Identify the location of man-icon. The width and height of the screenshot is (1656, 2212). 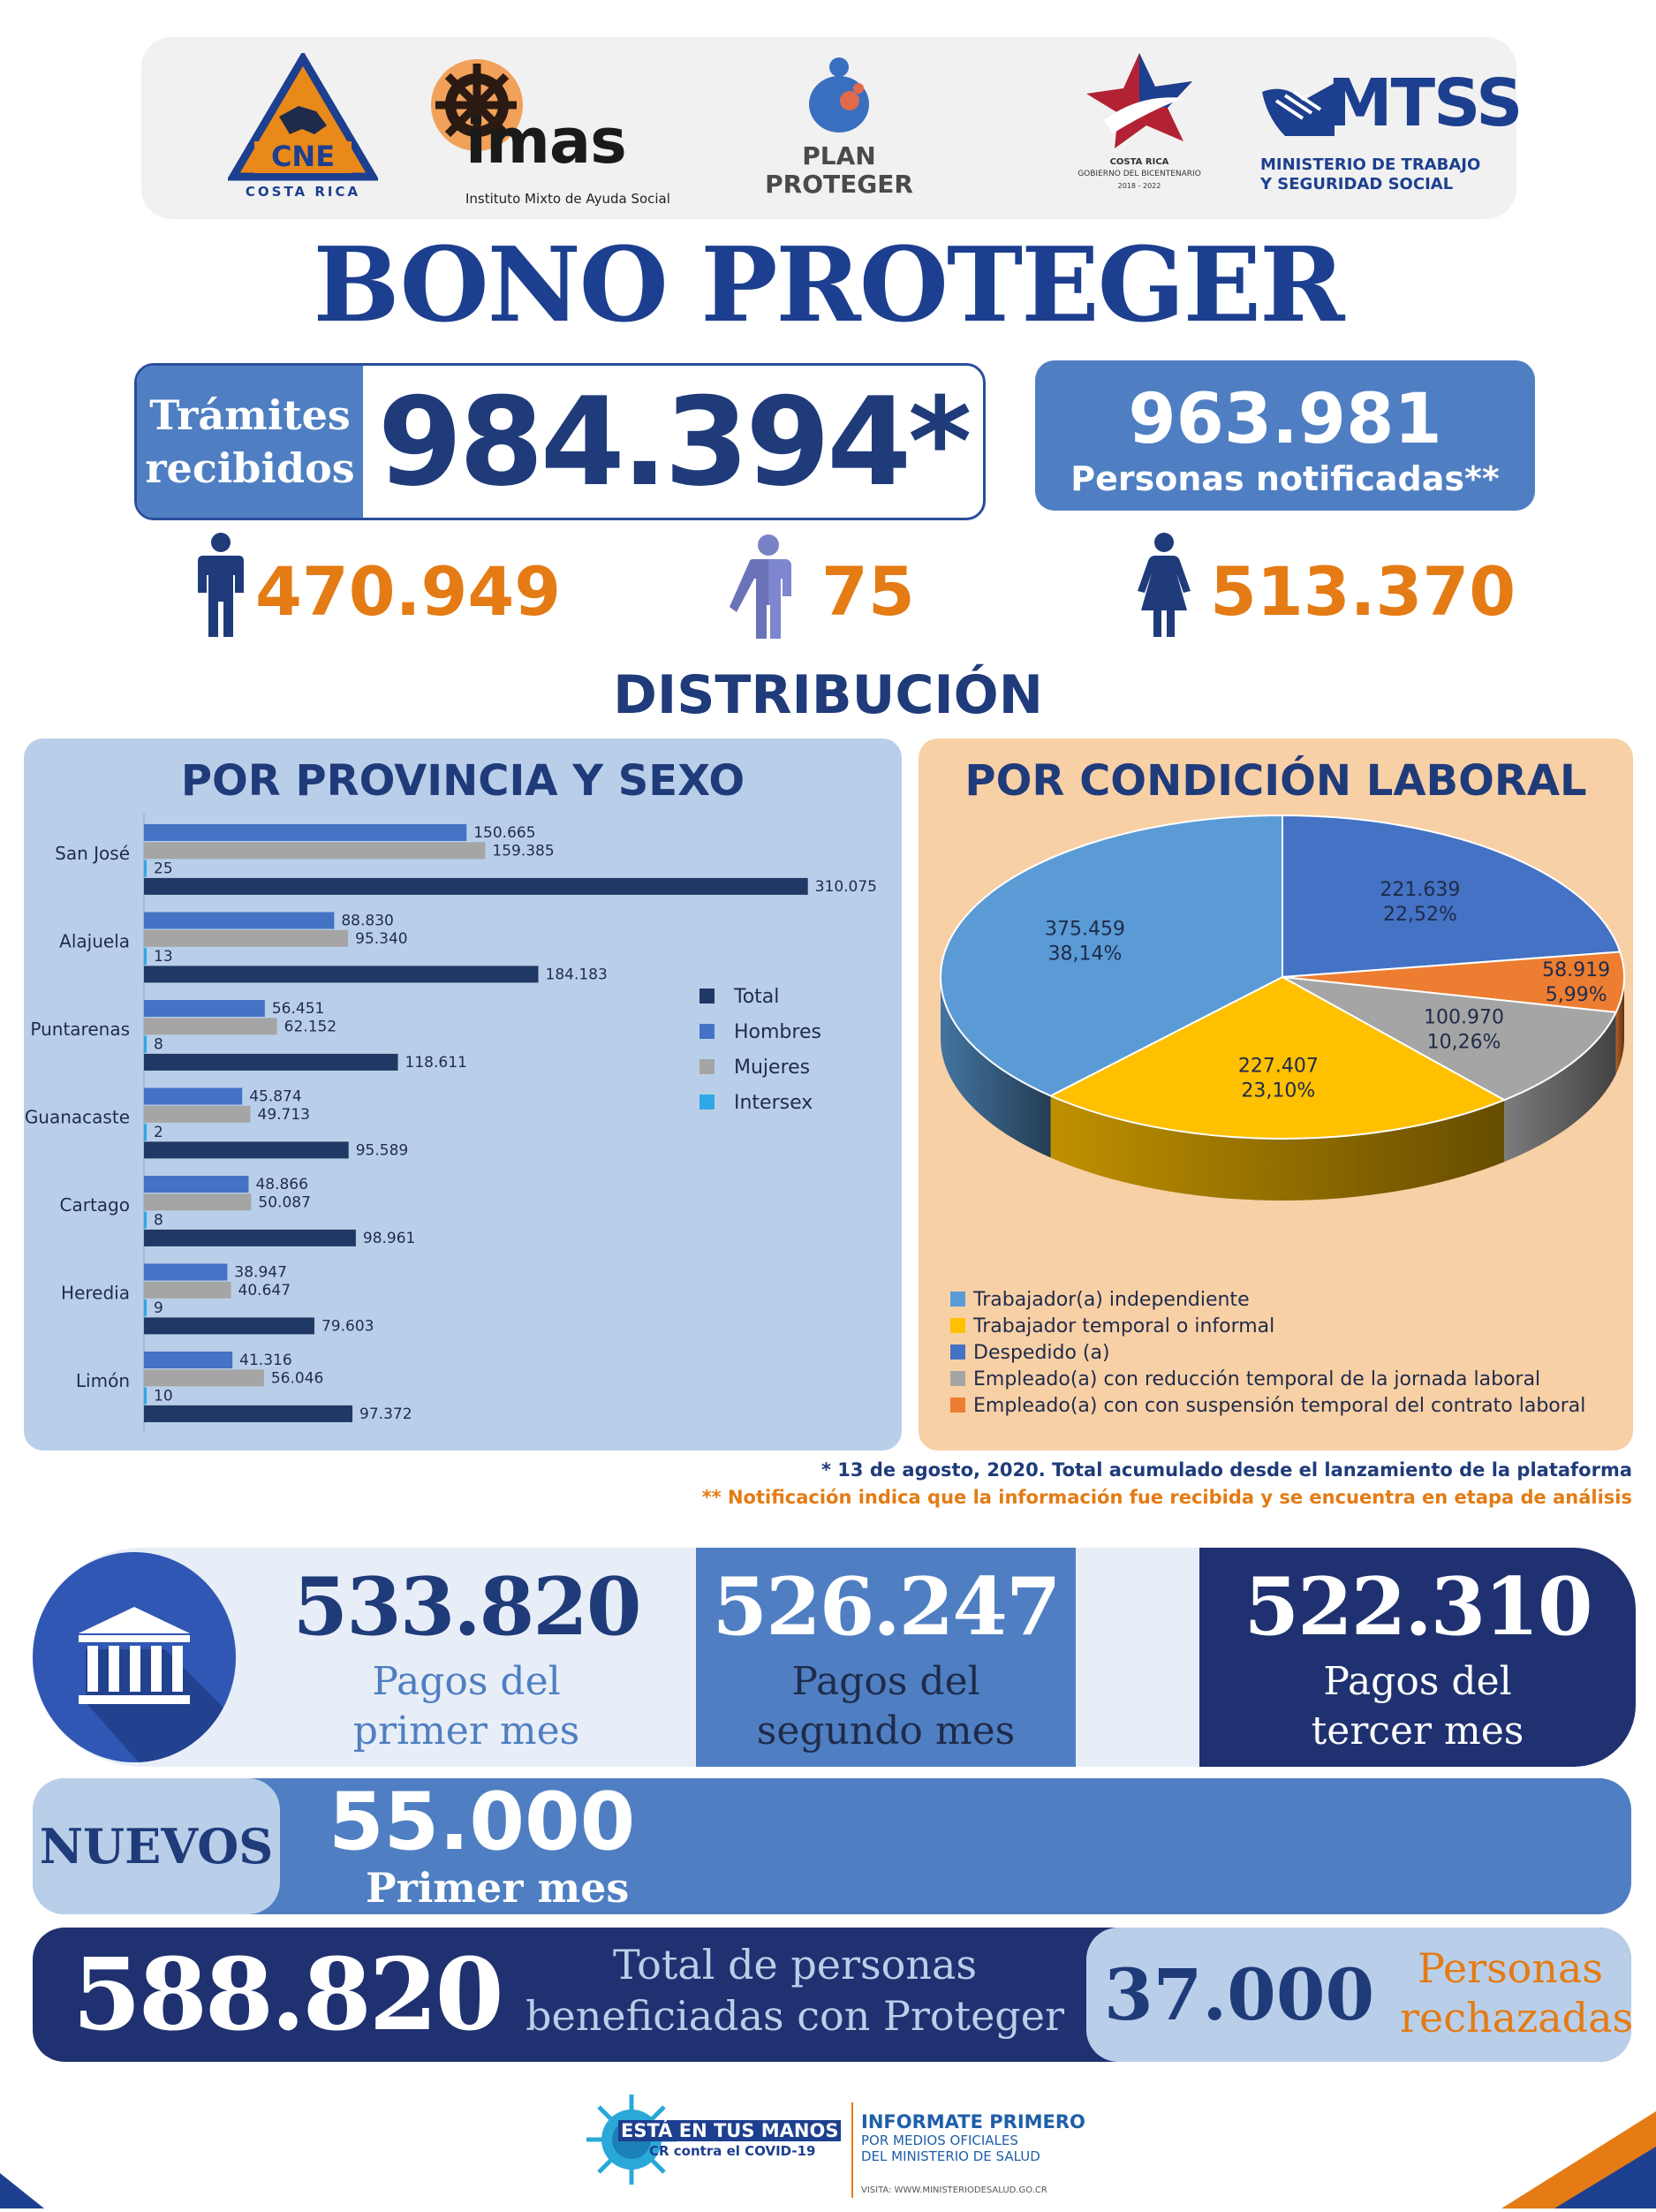
(221, 586).